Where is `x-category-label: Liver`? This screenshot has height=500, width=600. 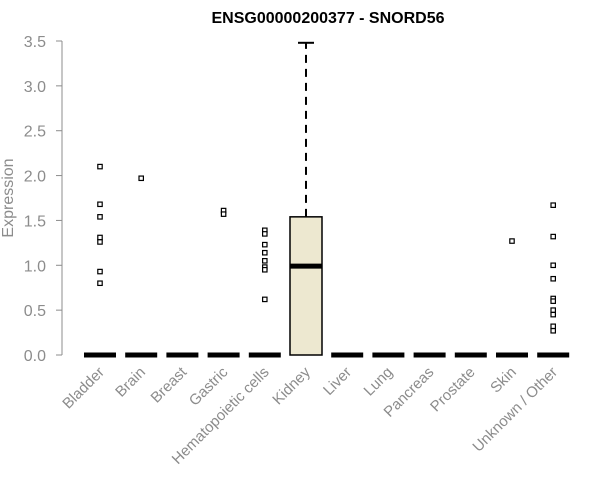
x-category-label: Liver is located at coordinates (337, 381).